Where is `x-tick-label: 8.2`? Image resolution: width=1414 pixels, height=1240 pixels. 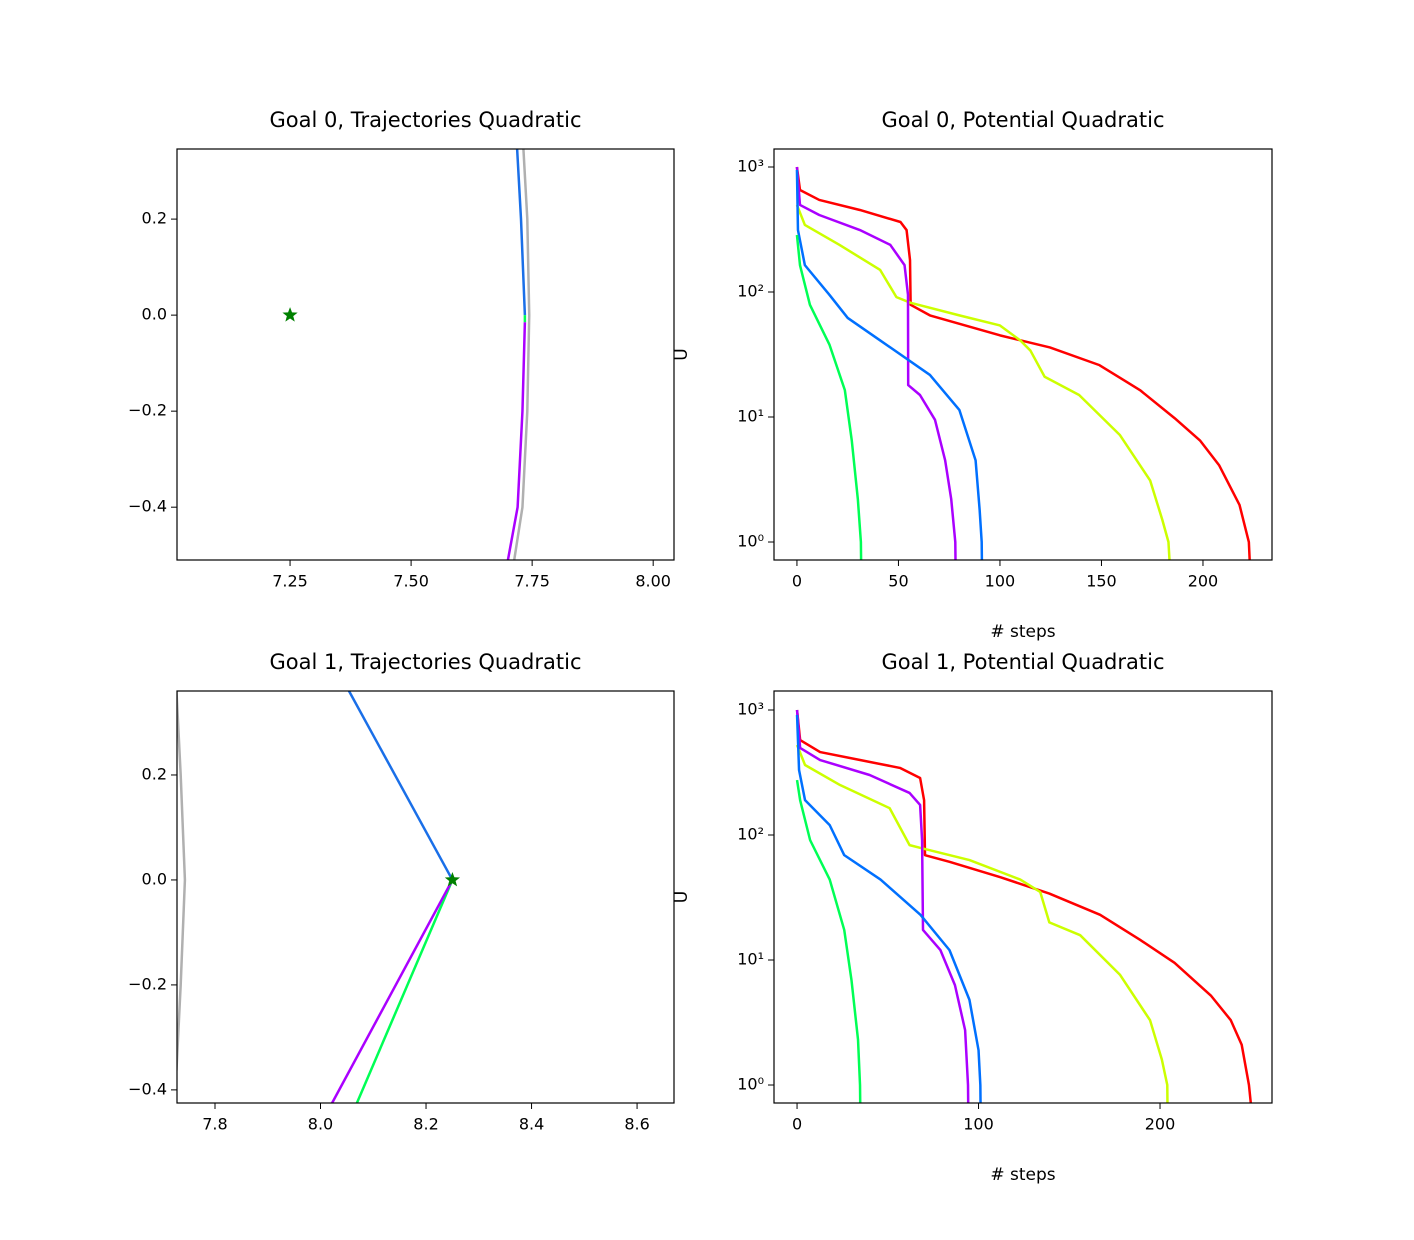 x-tick-label: 8.2 is located at coordinates (425, 1124).